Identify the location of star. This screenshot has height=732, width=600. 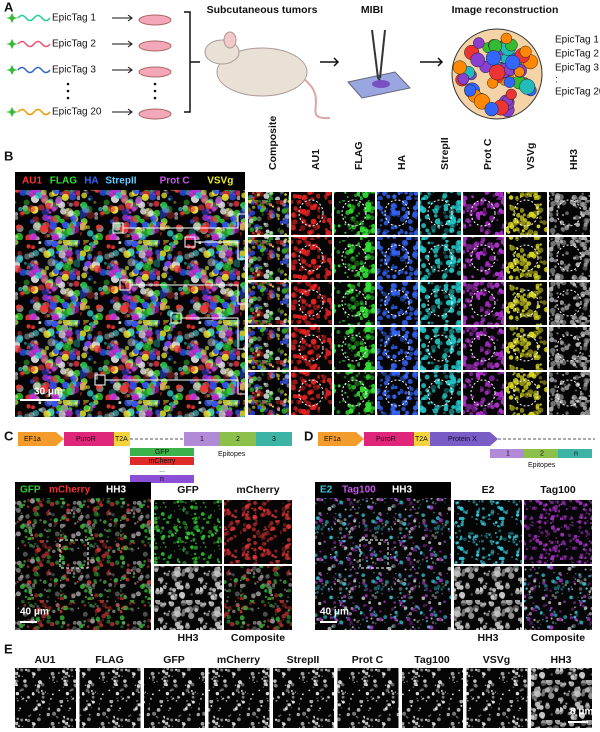
(12, 18).